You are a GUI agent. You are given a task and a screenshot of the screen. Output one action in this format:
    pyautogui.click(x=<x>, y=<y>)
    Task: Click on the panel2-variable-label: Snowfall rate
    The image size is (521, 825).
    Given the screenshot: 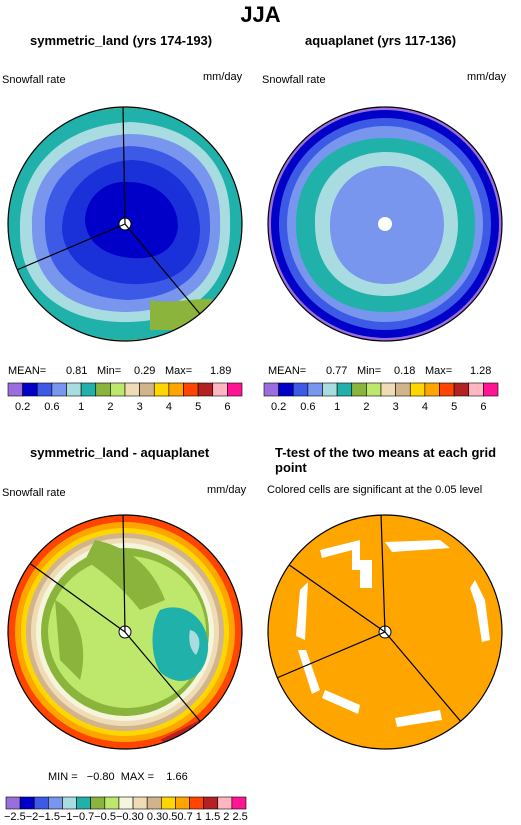 What is the action you would take?
    pyautogui.click(x=294, y=80)
    